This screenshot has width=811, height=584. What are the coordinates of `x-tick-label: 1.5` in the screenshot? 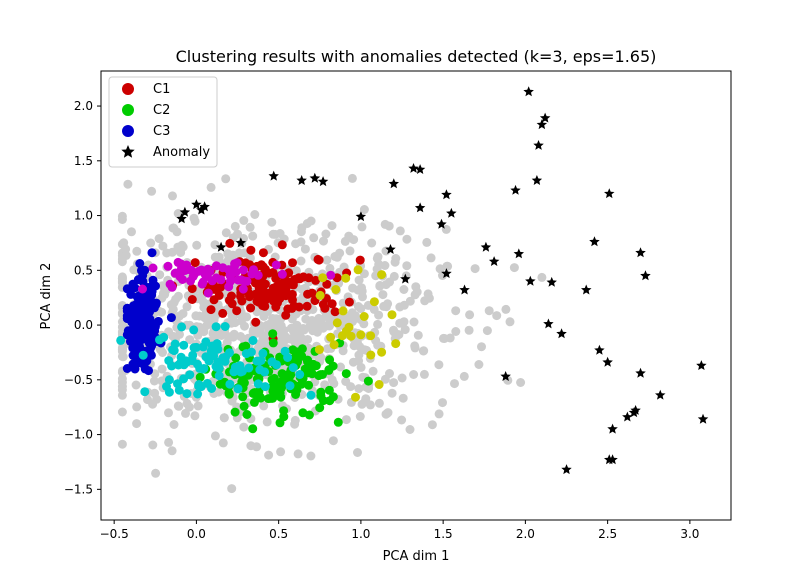 It's located at (443, 534).